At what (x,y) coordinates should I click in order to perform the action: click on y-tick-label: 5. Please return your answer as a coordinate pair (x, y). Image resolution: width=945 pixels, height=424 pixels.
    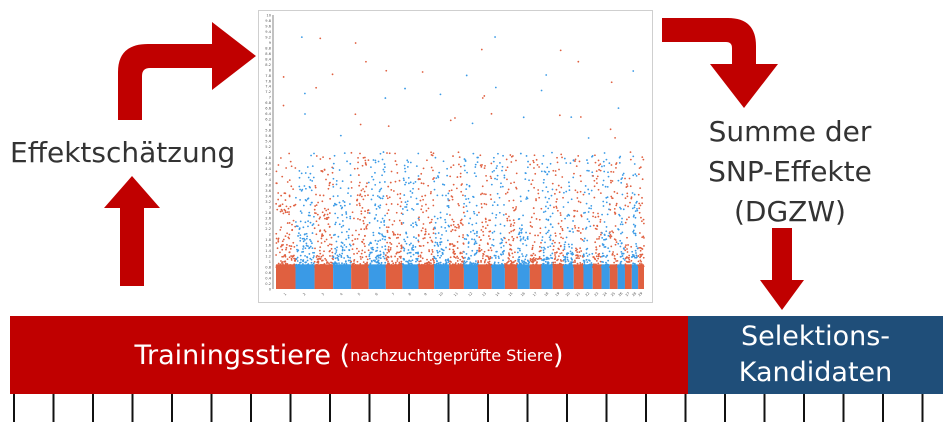
    Looking at the image, I should click on (270, 153).